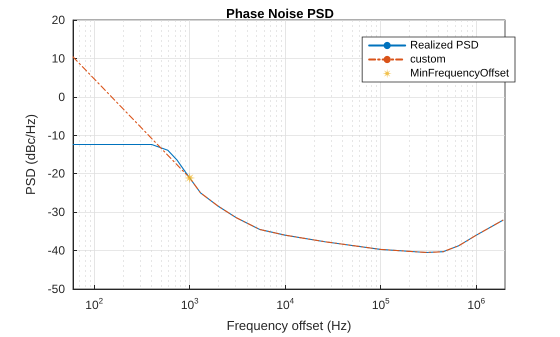  I want to click on y-tick-label: -50, so click(57, 289).